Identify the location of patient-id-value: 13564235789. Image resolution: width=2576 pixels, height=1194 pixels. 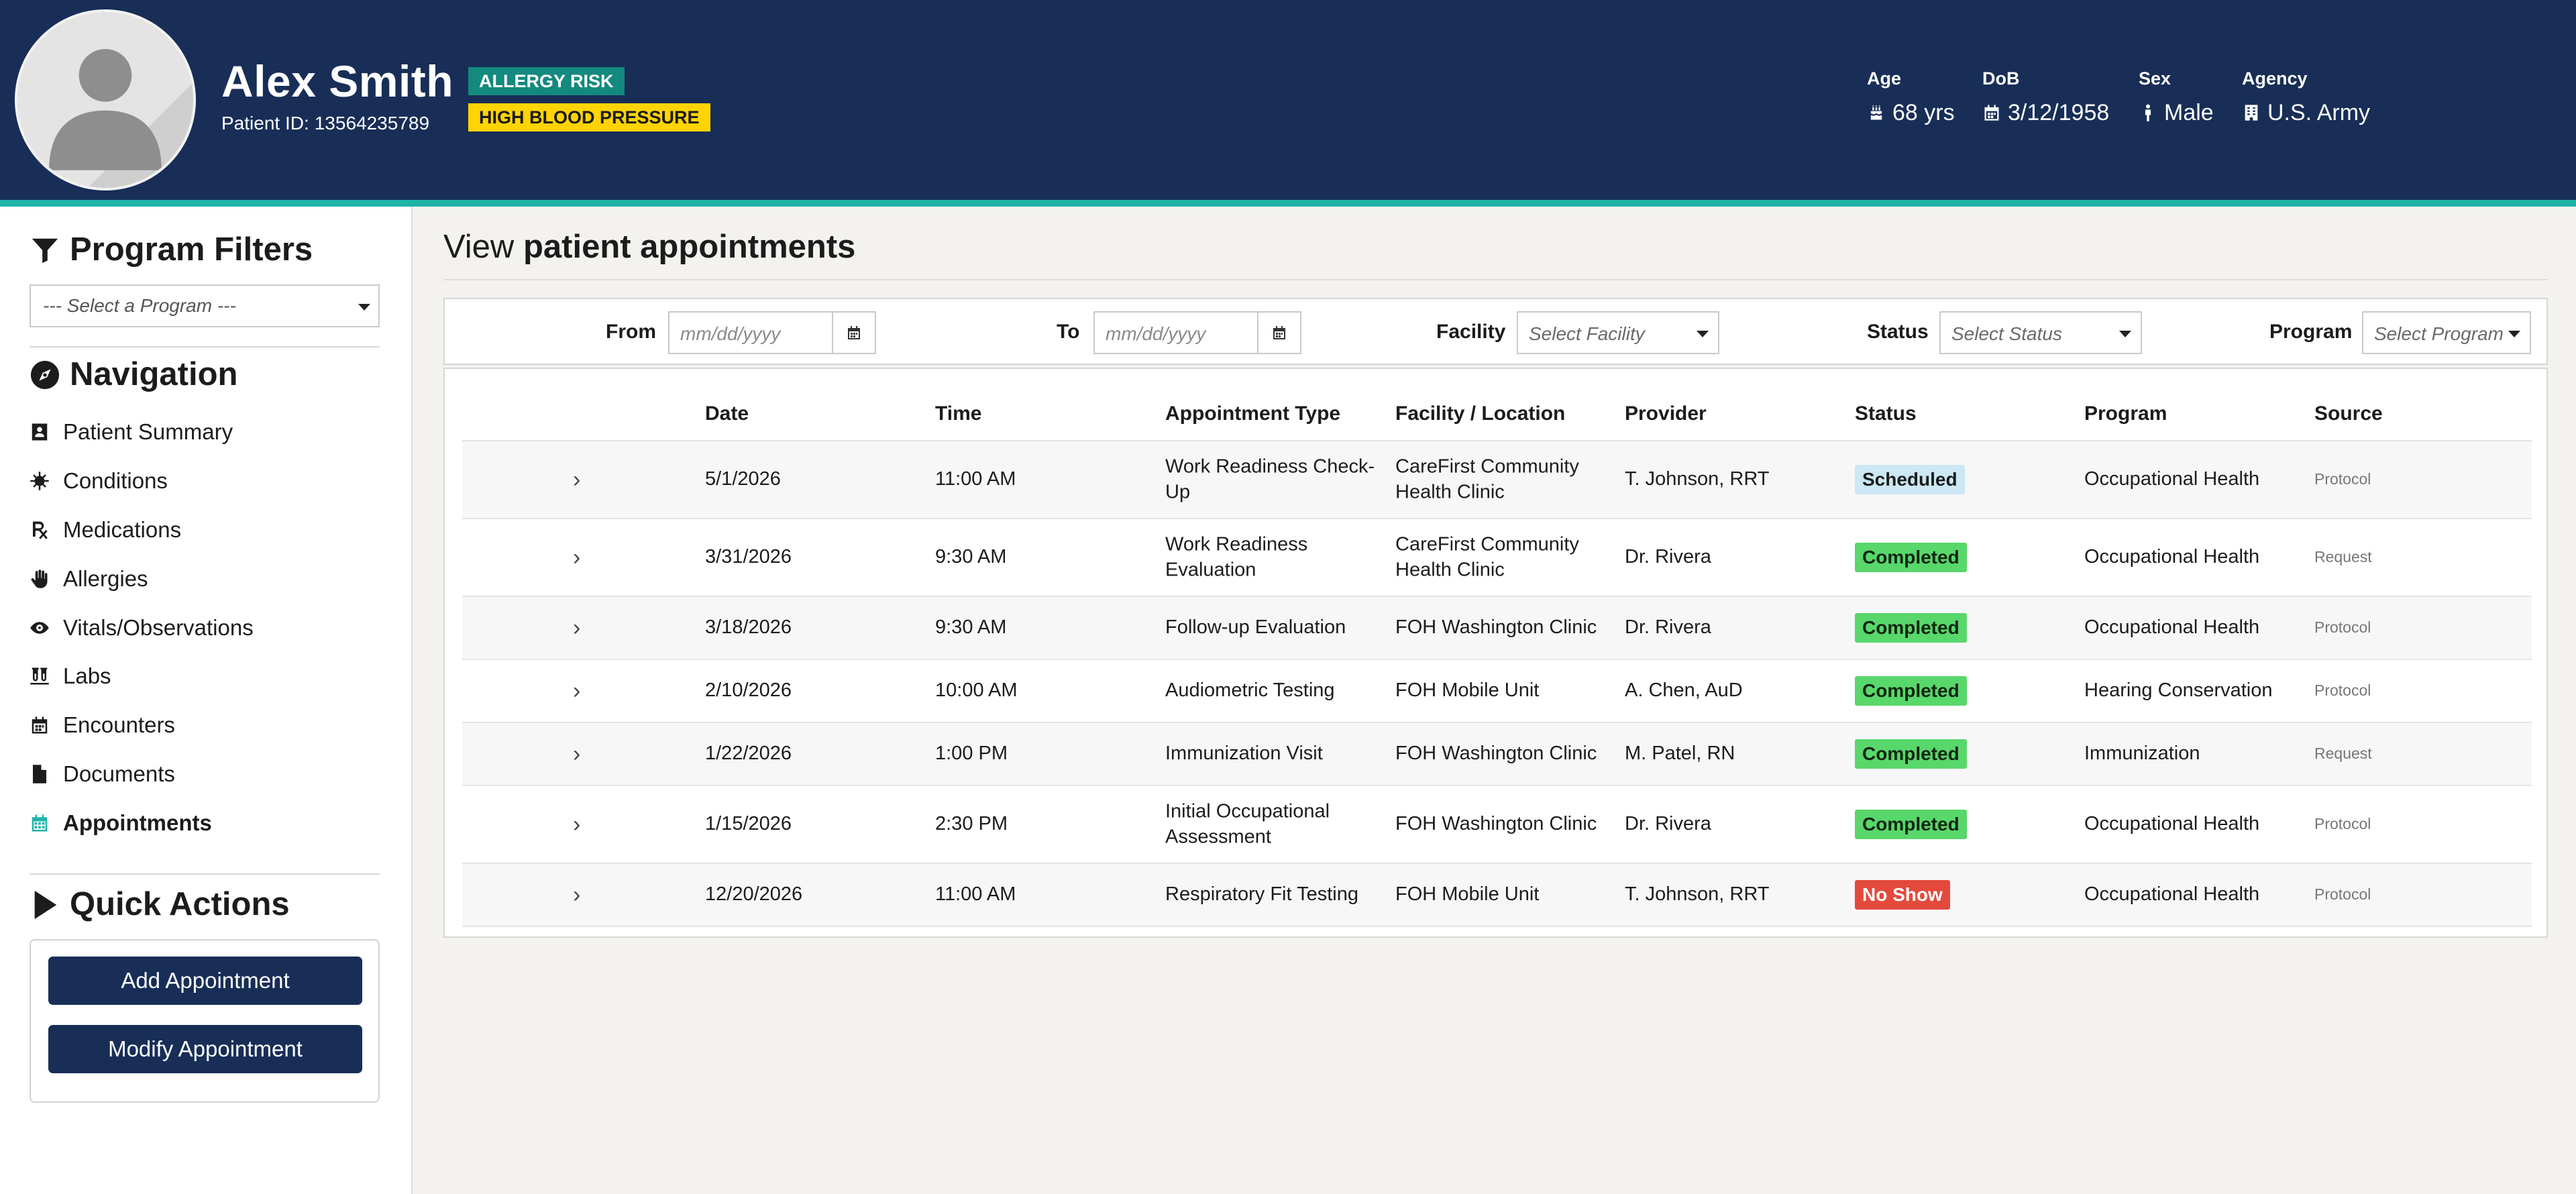
(372, 123).